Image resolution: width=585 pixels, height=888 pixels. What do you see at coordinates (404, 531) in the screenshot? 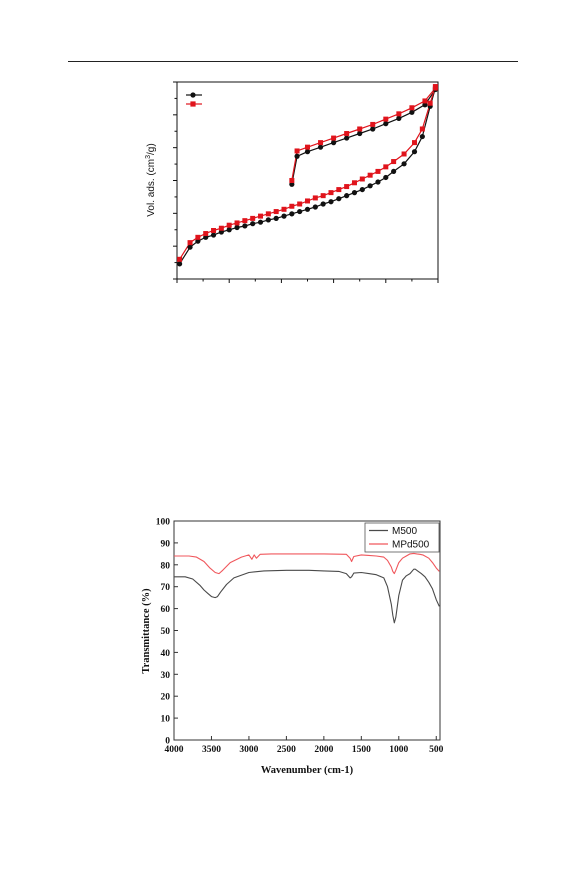
I see `legend-label-m500: M500` at bounding box center [404, 531].